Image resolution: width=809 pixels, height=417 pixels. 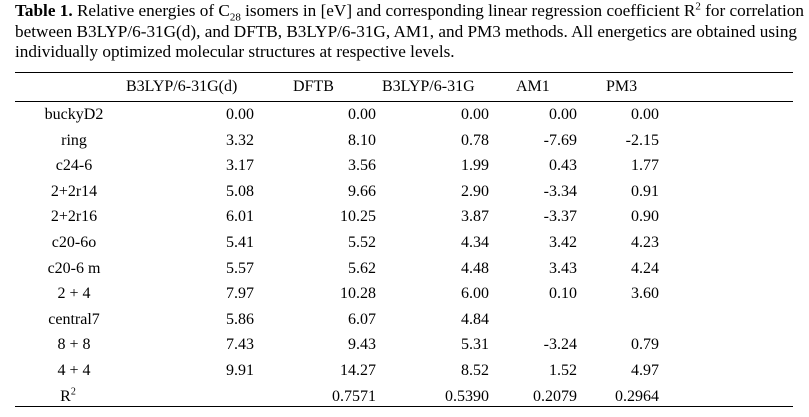 What do you see at coordinates (362, 319) in the screenshot?
I see `table-cell: 6.07` at bounding box center [362, 319].